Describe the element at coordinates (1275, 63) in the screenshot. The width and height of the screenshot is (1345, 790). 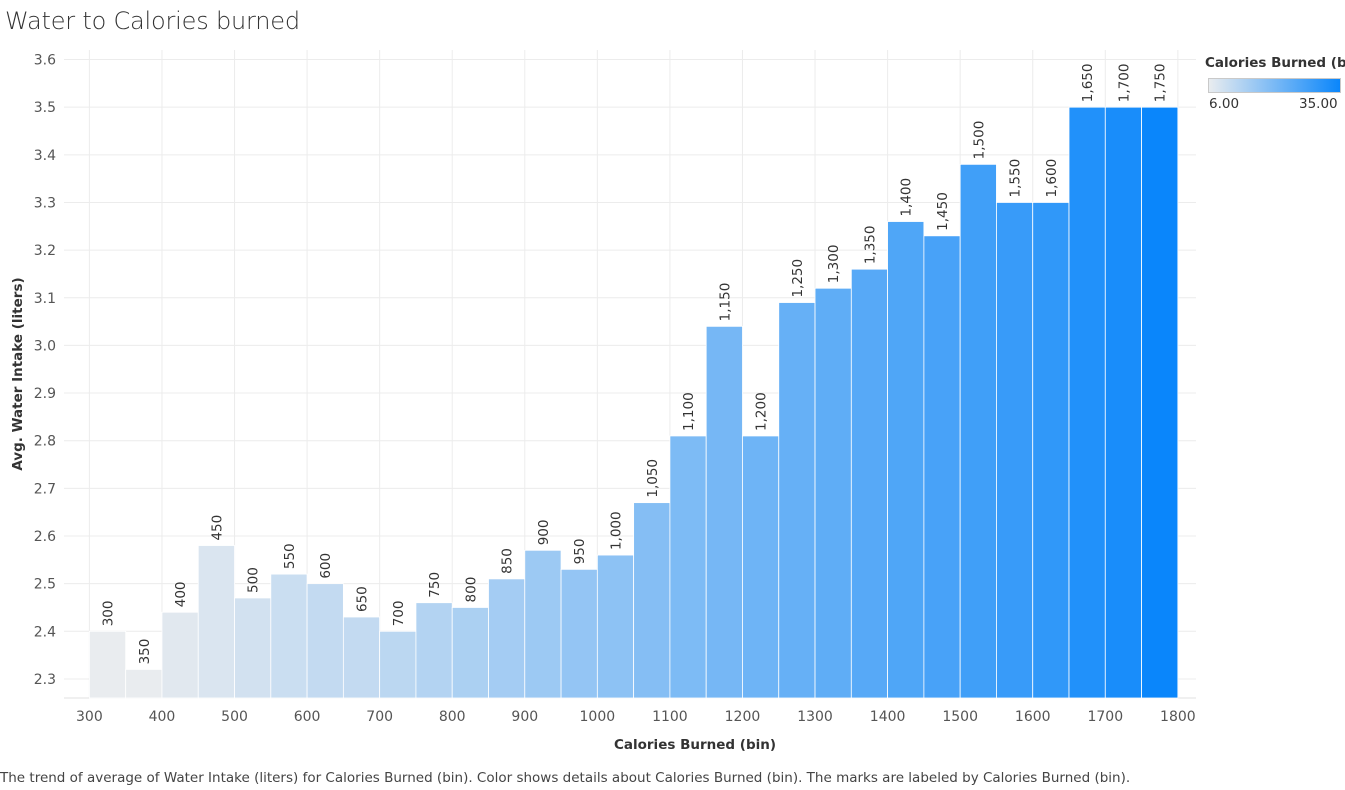
I see `legend-title: Calories Burned (b..` at that location.